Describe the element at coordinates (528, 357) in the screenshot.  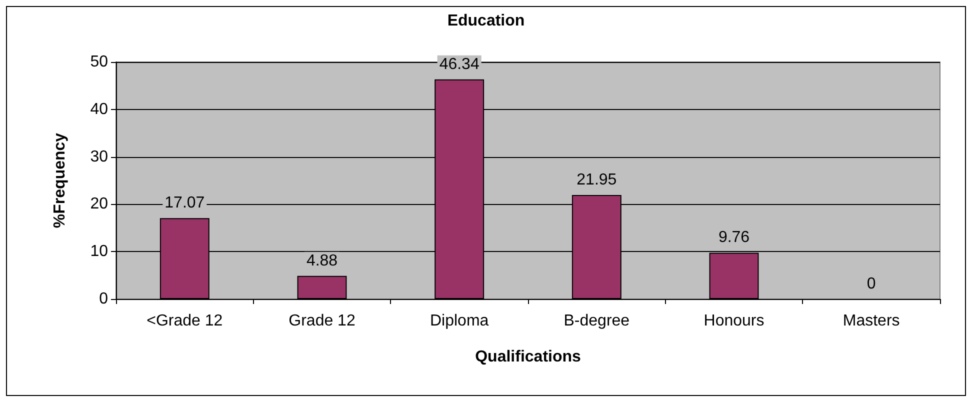
I see `x-axis-title: Qualifications` at that location.